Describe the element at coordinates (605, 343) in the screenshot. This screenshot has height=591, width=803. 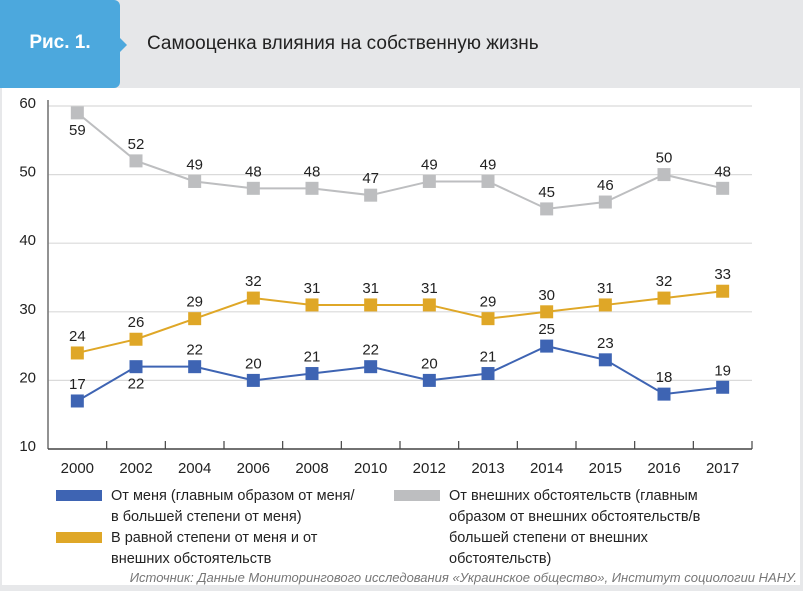
I see `data-label: 23` at that location.